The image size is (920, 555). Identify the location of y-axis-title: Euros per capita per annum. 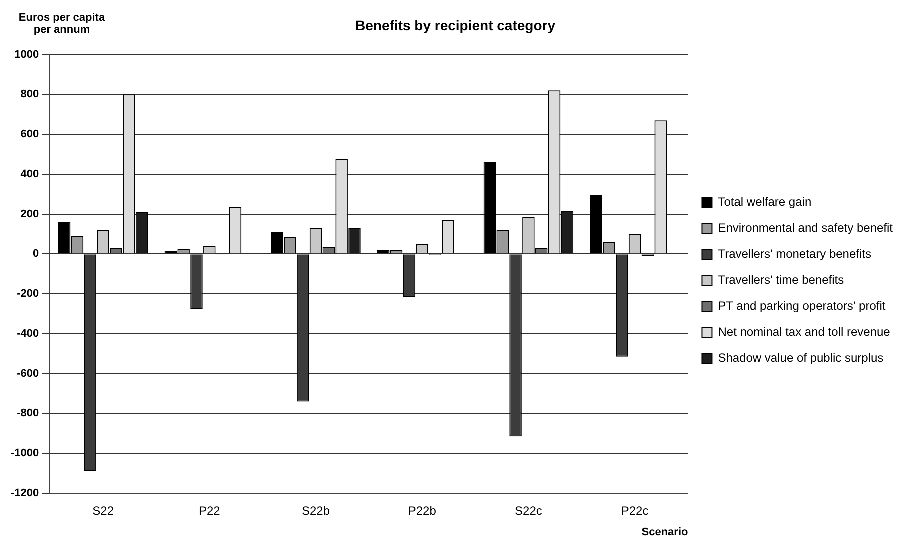
(62, 24).